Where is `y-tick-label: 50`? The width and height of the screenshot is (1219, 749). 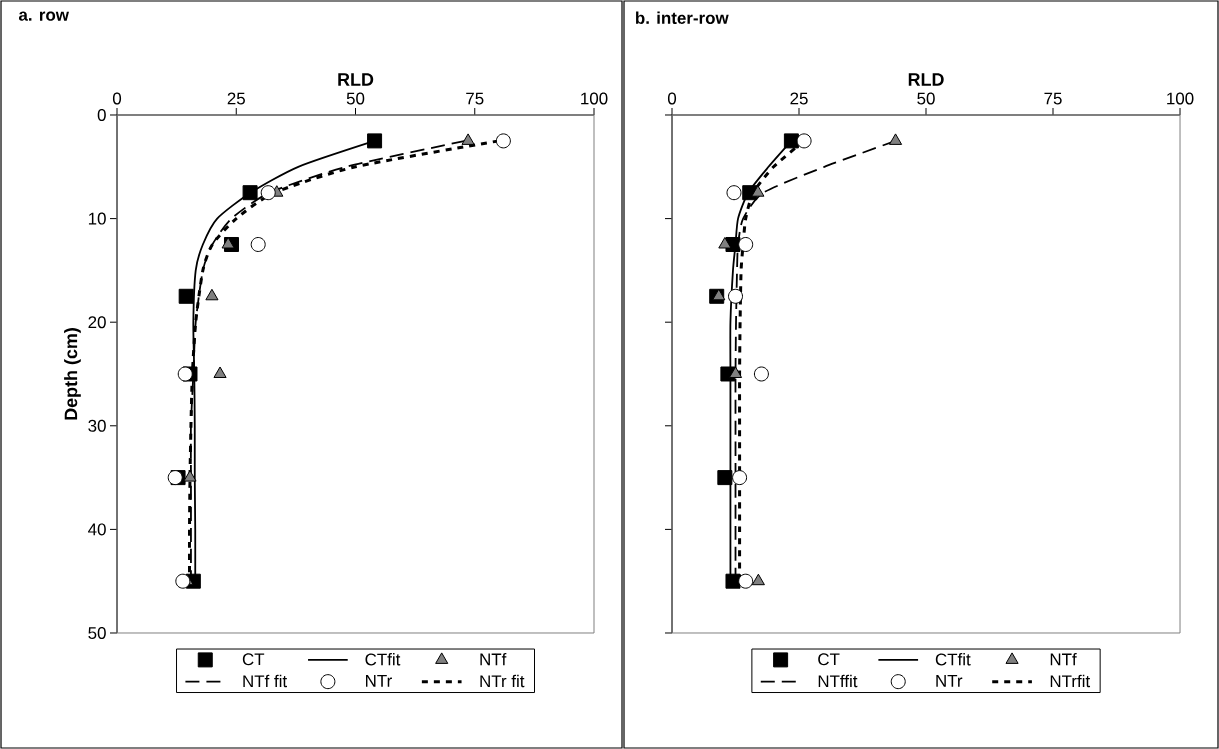
y-tick-label: 50 is located at coordinates (97, 632).